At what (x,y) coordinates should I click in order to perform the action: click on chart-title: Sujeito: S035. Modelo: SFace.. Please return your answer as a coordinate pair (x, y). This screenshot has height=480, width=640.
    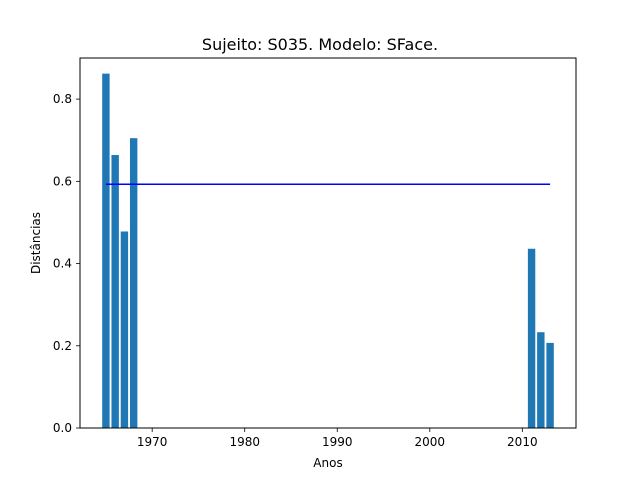
    Looking at the image, I should click on (320, 44).